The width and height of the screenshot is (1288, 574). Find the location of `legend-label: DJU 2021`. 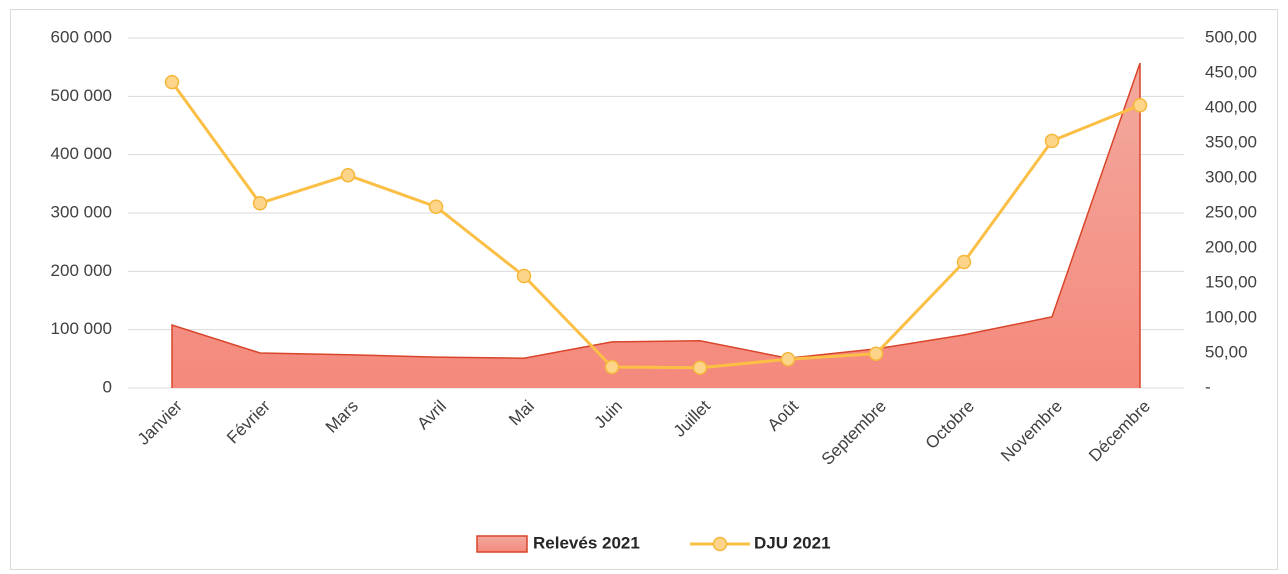

legend-label: DJU 2021 is located at coordinates (792, 542).